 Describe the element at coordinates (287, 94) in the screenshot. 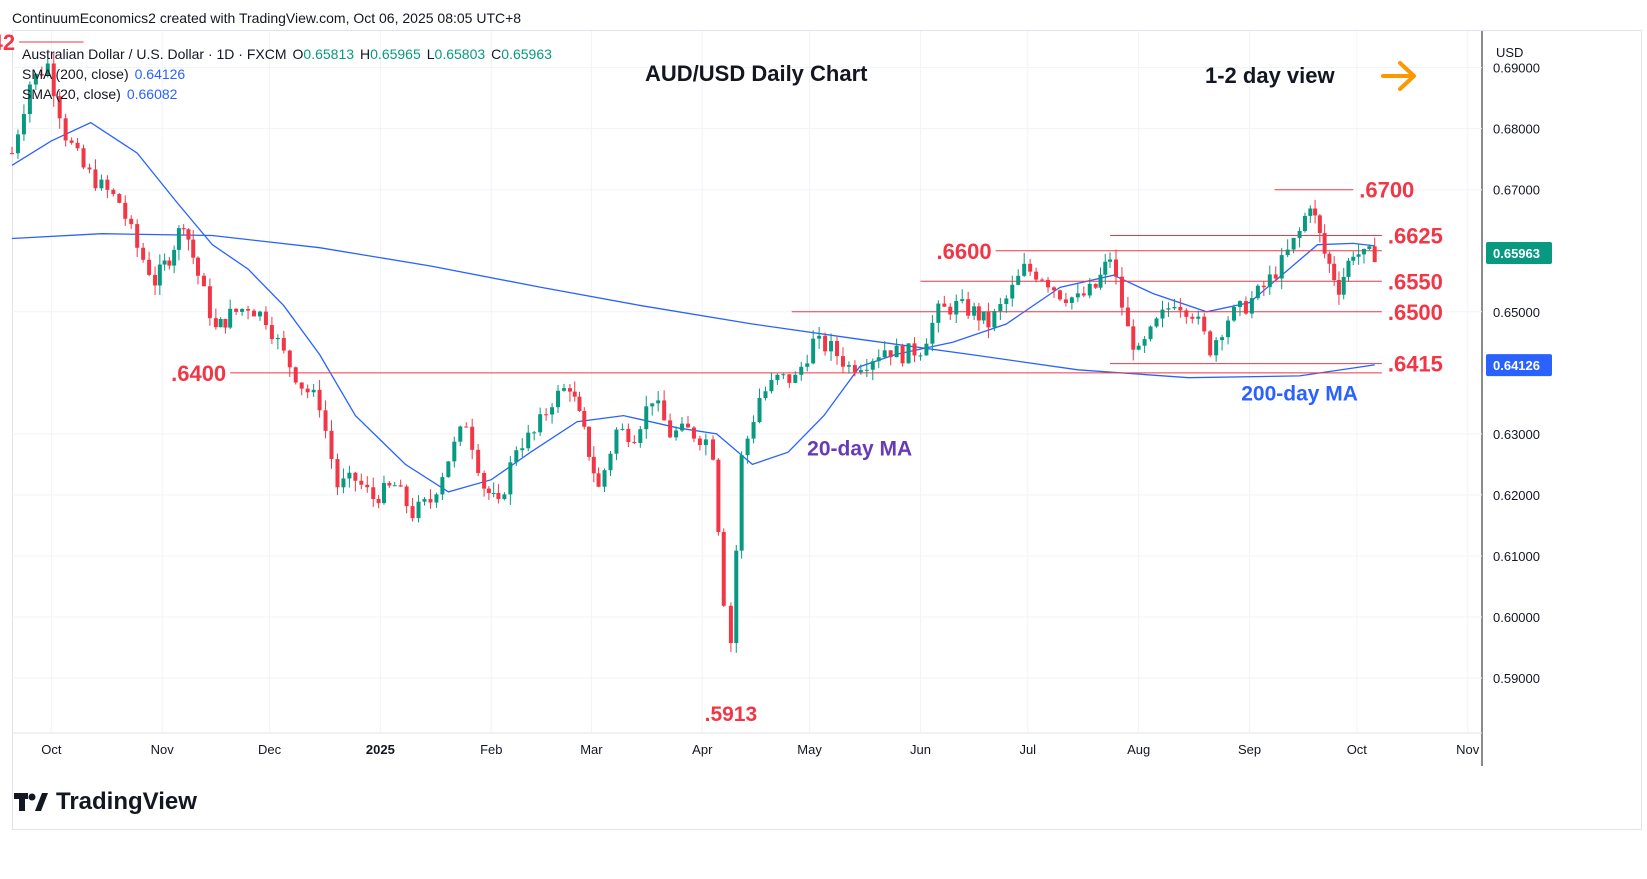

I see `legend-sma20-row: SMA (20, close) 0.66082` at that location.